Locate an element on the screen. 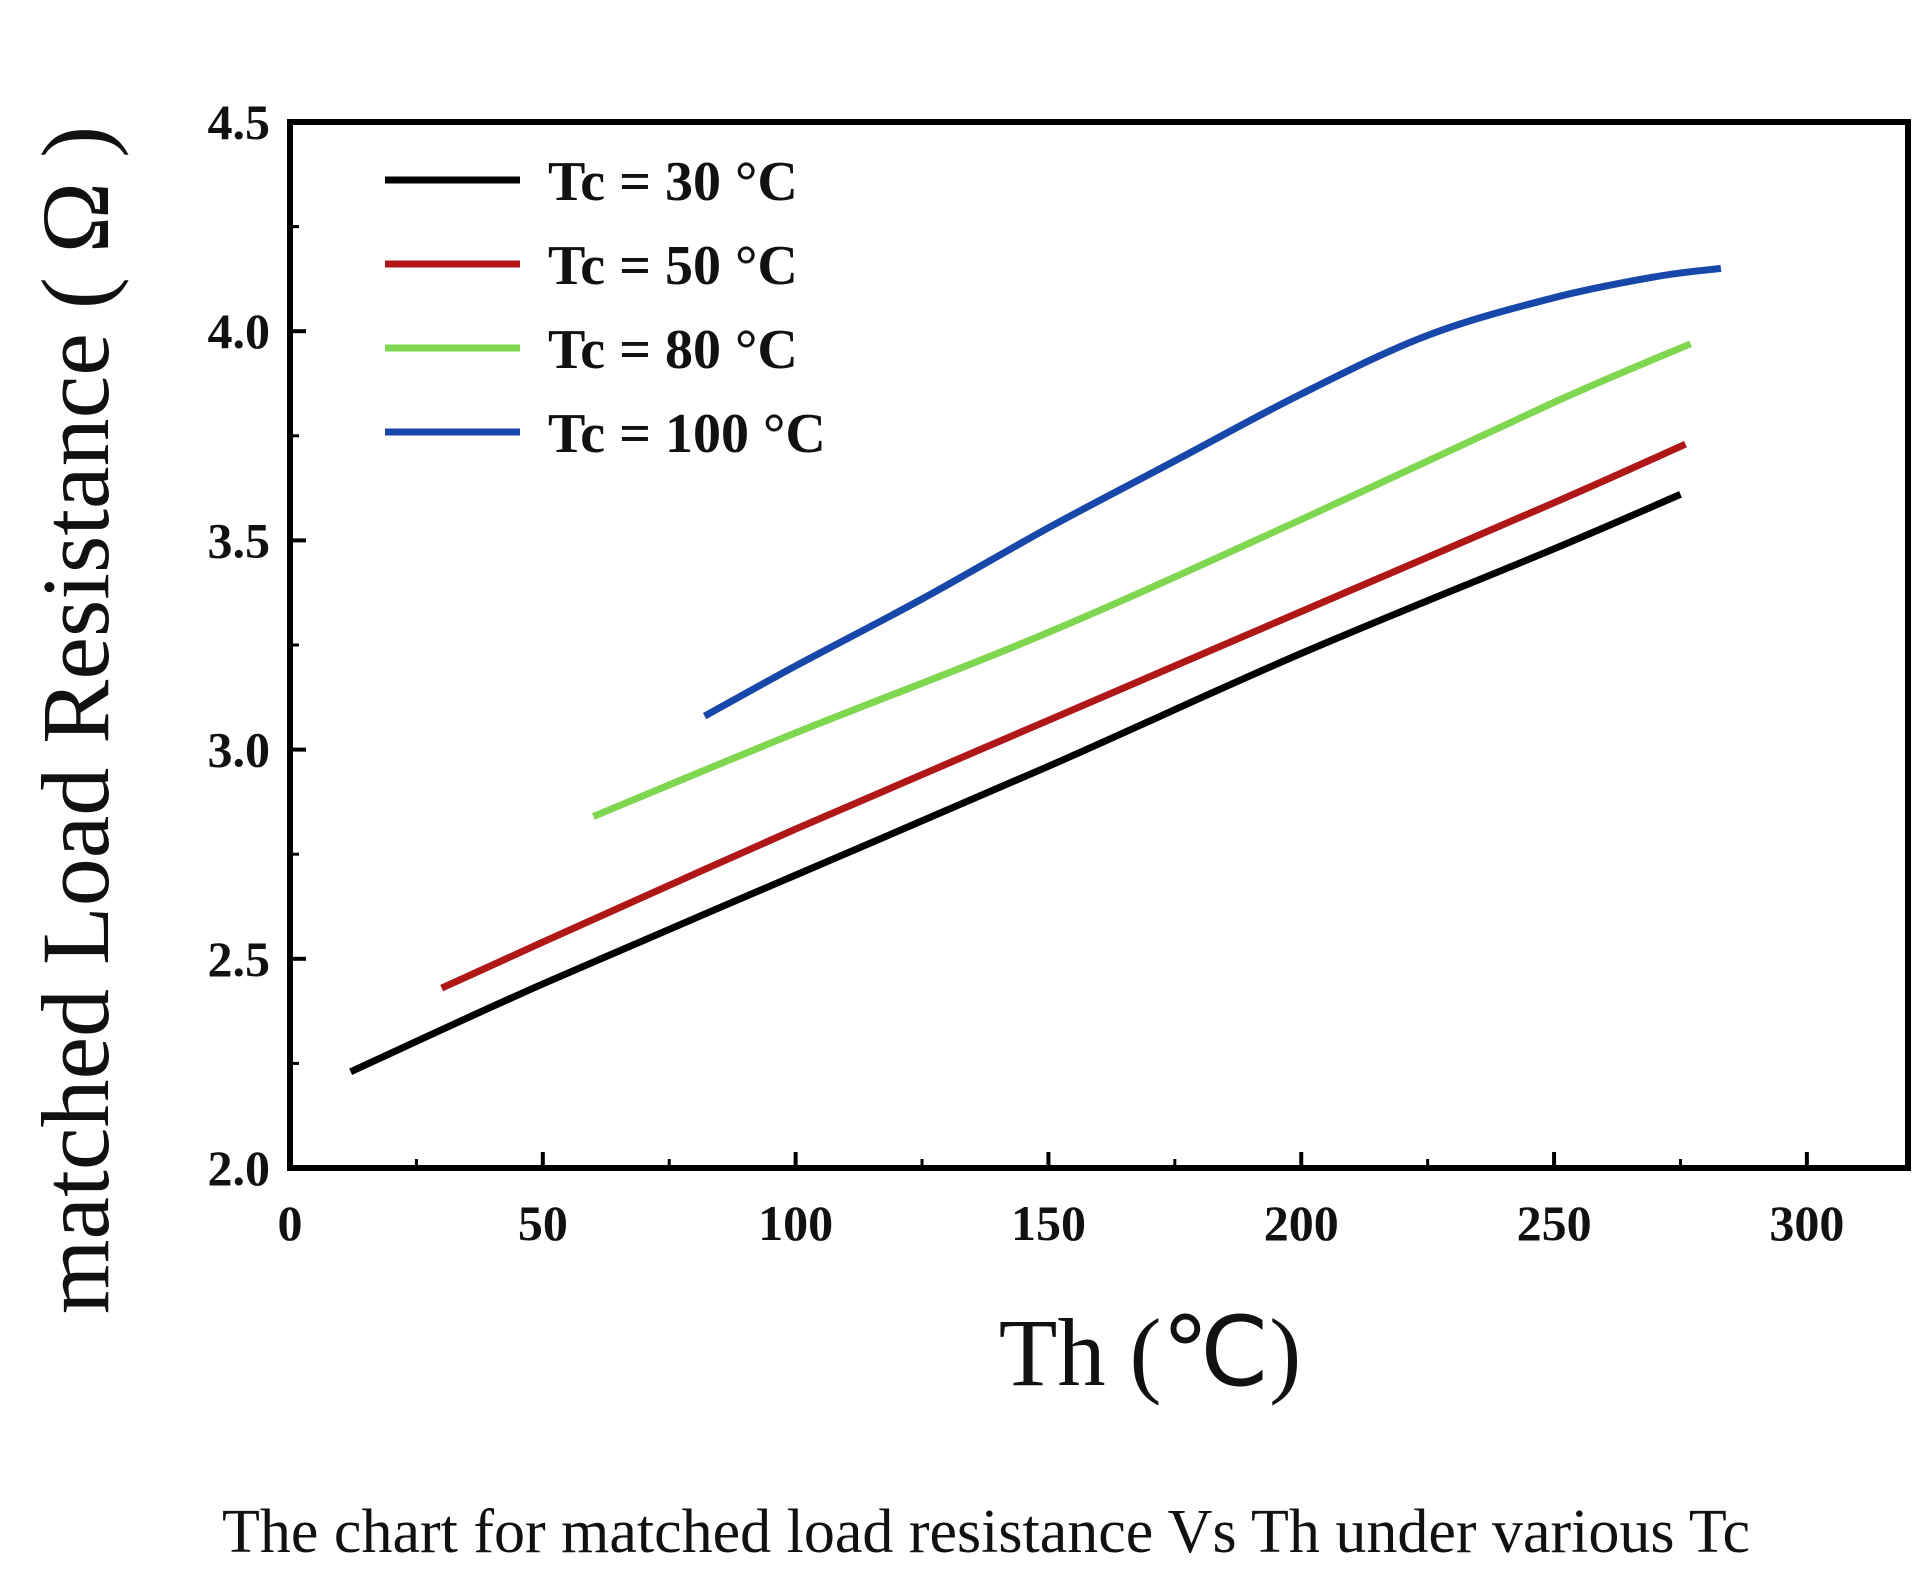 This screenshot has width=1932, height=1582. x-tick-label: 50 is located at coordinates (543, 1223).